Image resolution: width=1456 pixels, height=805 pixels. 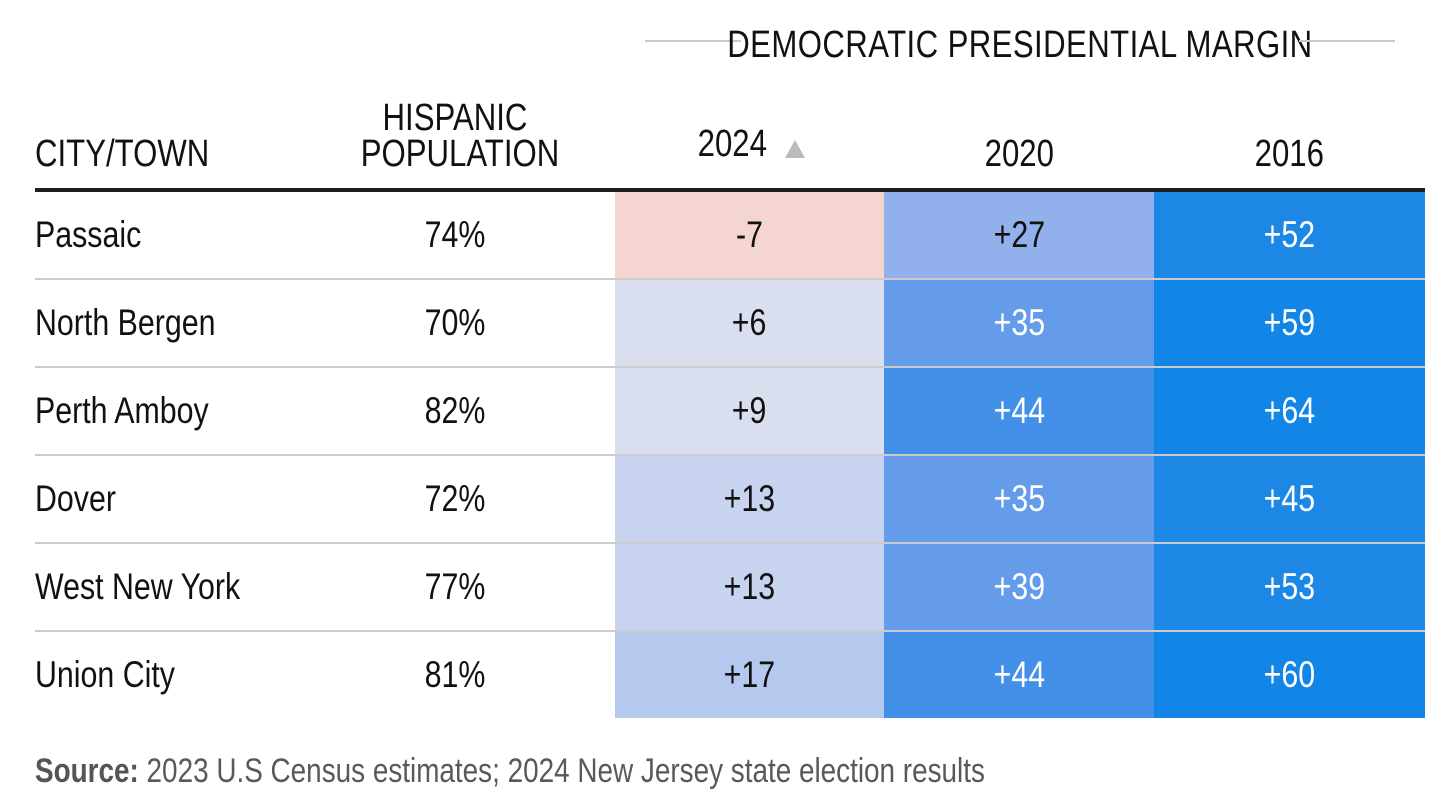 I want to click on hispanic-population-cell-text: 77%, so click(x=455, y=586).